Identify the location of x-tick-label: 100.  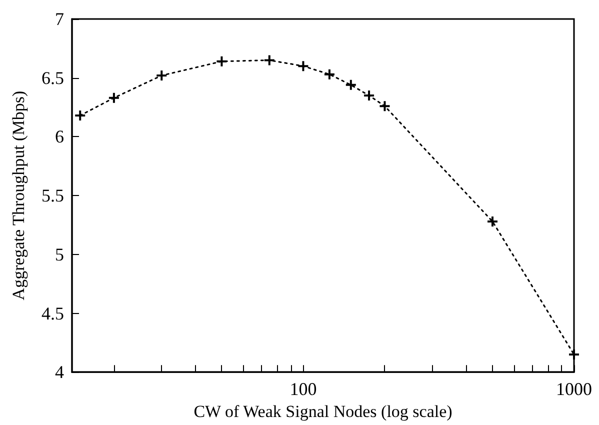
(303, 389).